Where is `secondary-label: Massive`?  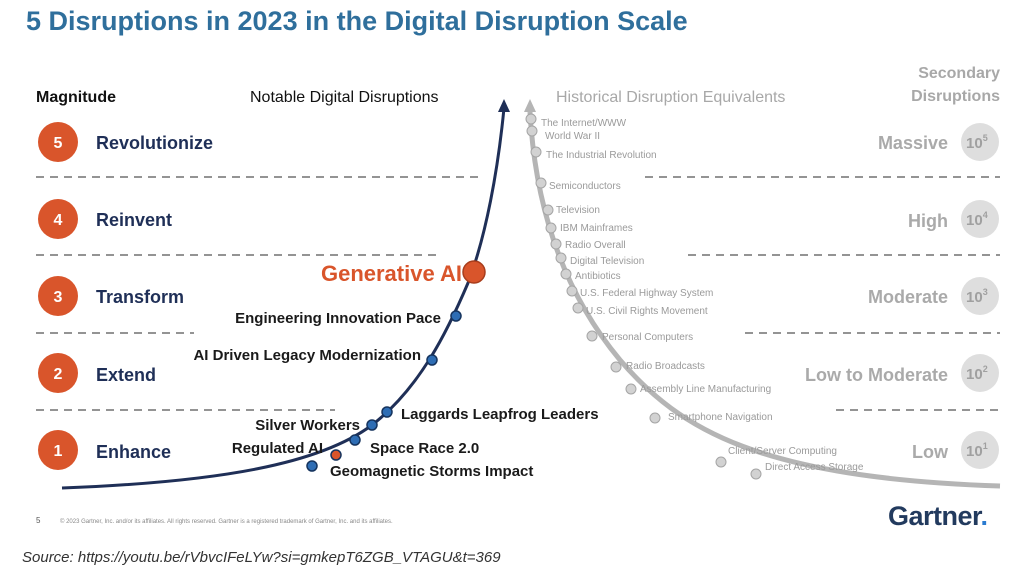 secondary-label: Massive is located at coordinates (913, 143).